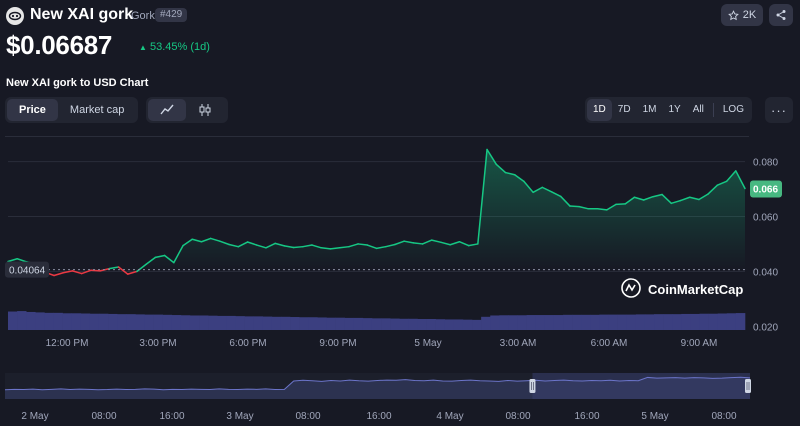 This screenshot has height=426, width=800. I want to click on y-tick-label: 0.060, so click(765, 217).